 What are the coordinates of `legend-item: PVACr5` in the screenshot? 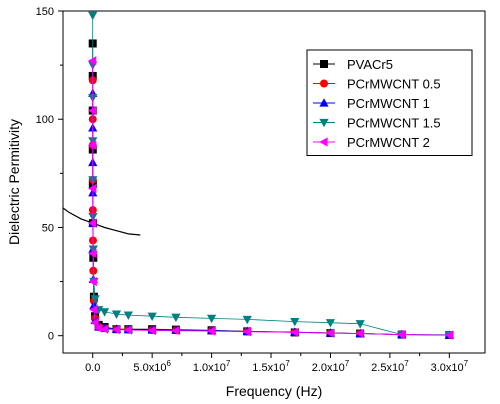 It's located at (353, 64).